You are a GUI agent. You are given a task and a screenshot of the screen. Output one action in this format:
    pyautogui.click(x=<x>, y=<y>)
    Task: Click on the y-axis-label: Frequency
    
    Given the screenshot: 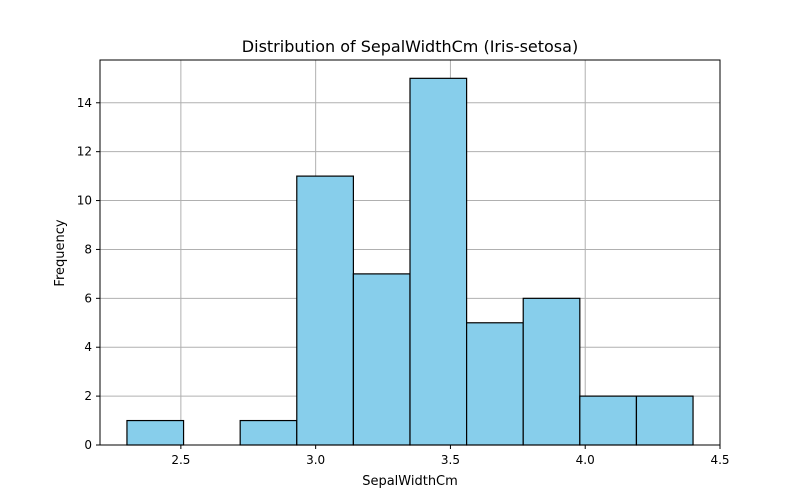 What is the action you would take?
    pyautogui.click(x=60, y=252)
    